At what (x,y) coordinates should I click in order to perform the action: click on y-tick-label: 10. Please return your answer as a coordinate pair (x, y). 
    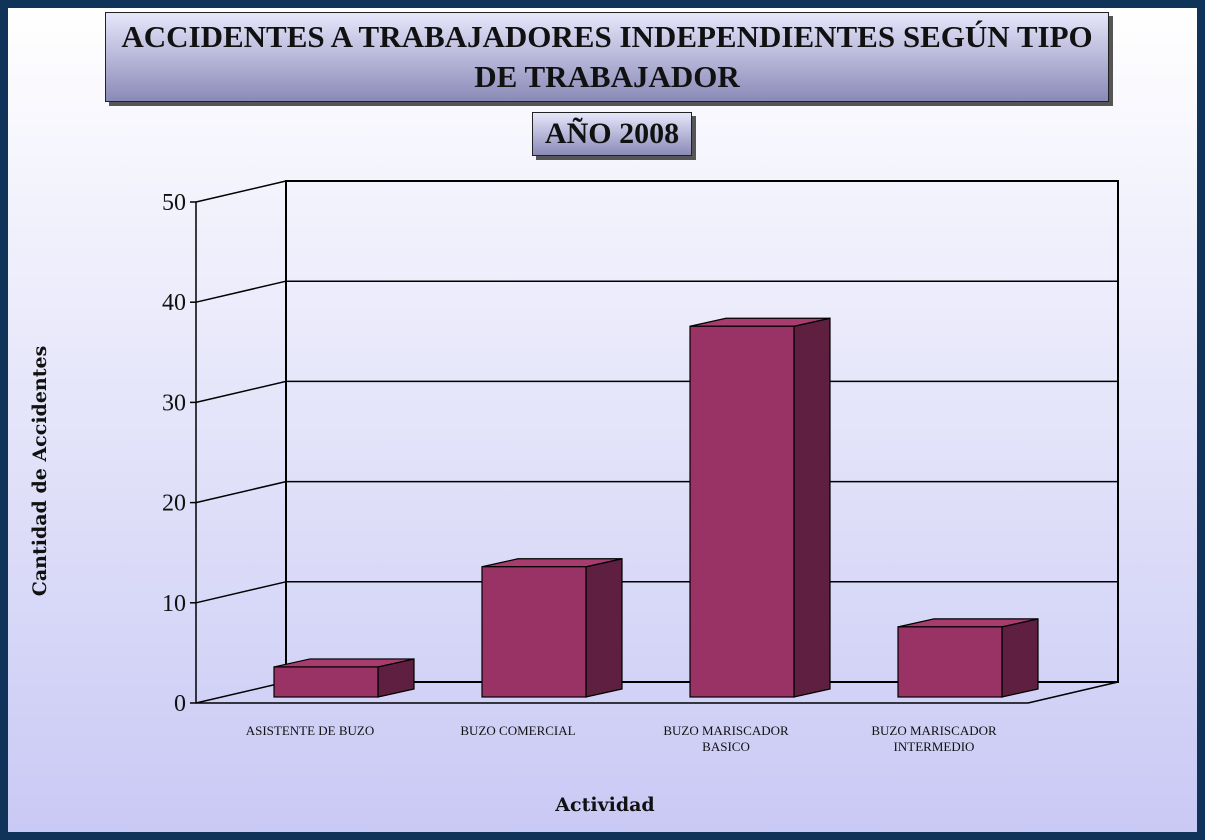
    Looking at the image, I should click on (174, 604).